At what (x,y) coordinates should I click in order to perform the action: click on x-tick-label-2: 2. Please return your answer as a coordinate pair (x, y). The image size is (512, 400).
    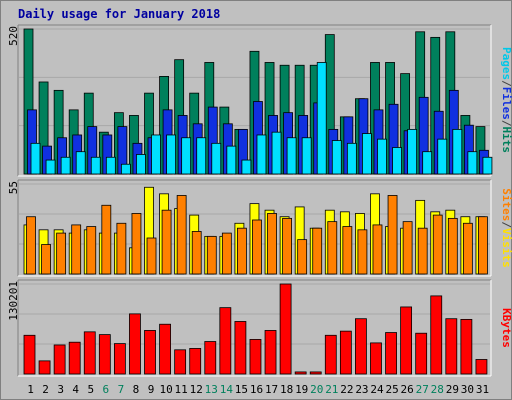
    Looking at the image, I should click on (45, 389).